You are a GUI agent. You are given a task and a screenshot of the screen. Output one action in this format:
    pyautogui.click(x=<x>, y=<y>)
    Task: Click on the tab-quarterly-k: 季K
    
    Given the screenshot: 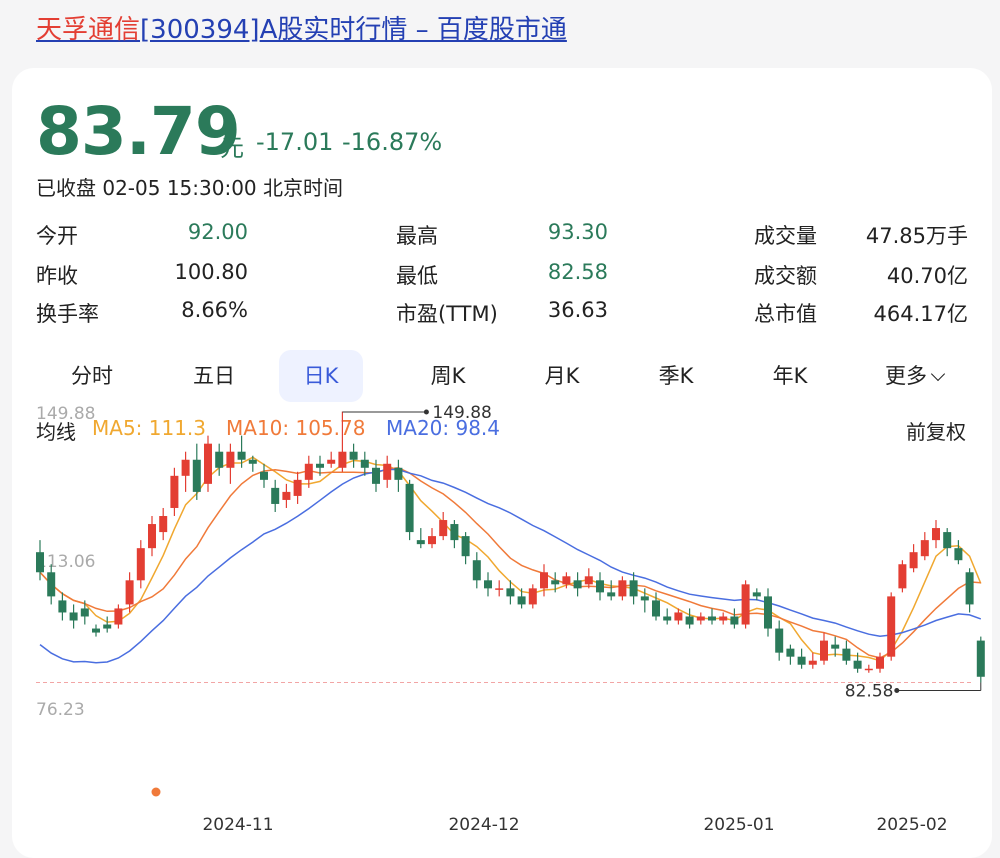 What is the action you would take?
    pyautogui.click(x=676, y=376)
    